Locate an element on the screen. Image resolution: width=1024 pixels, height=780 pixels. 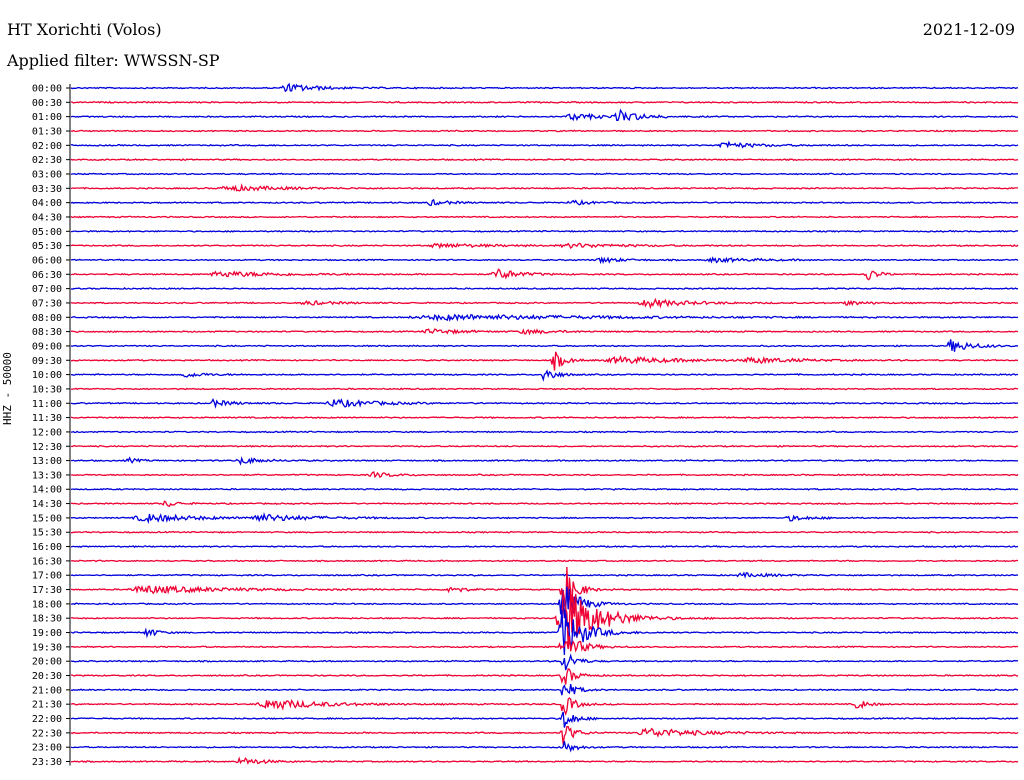
date-label: 2021-12-09 is located at coordinates (968, 29).